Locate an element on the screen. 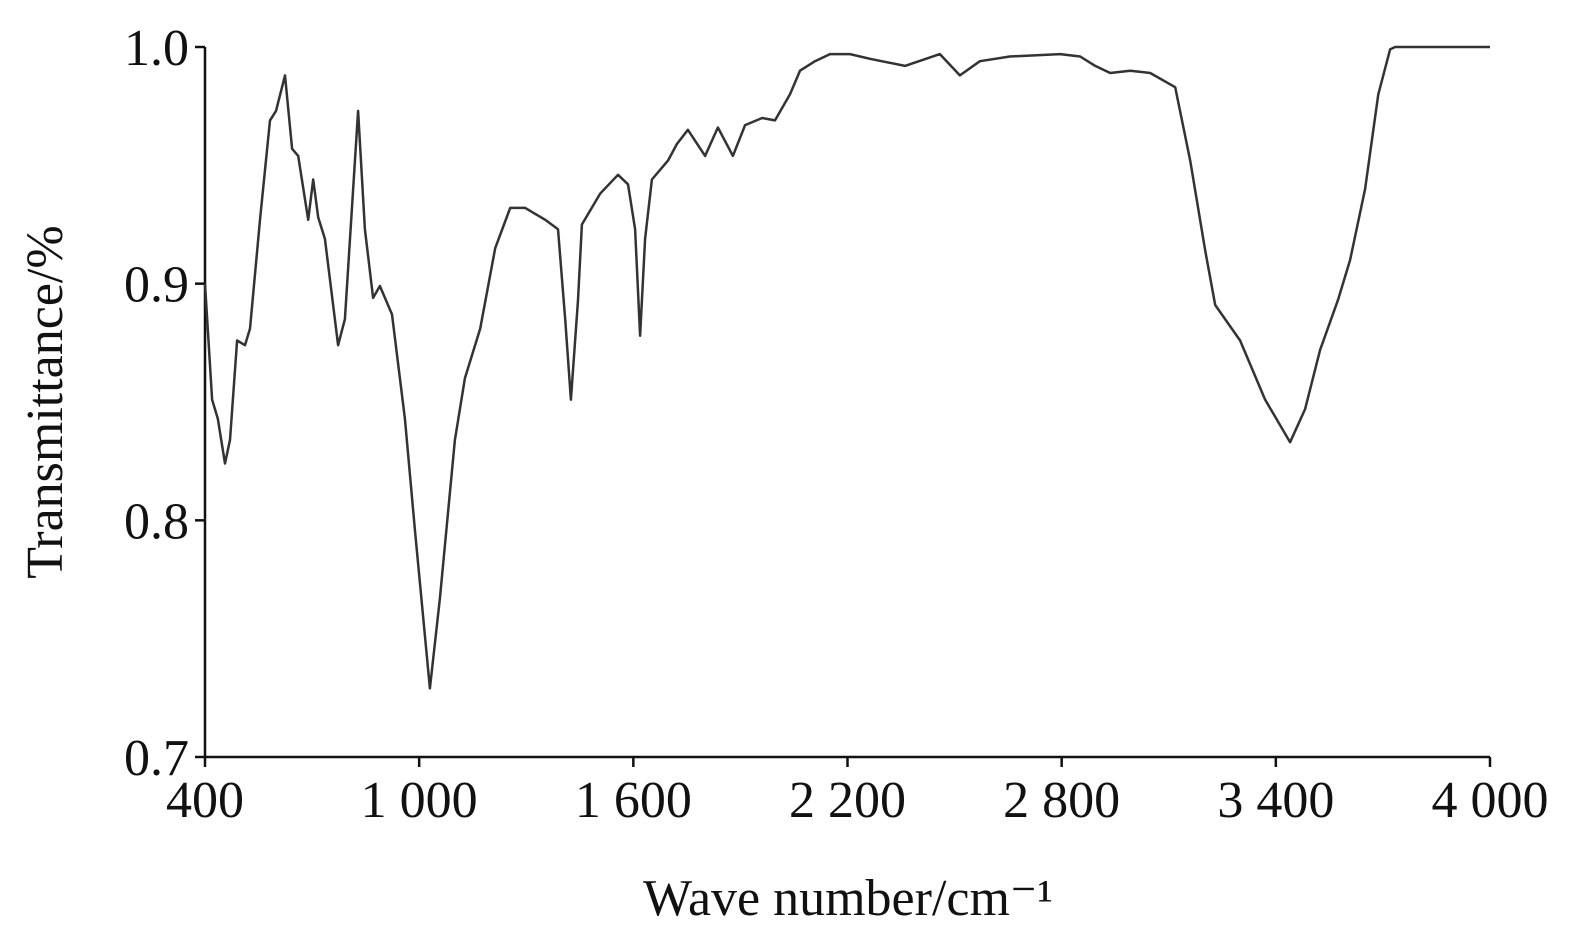 The image size is (1581, 944). x-tick-label: 1 000 is located at coordinates (419, 800).